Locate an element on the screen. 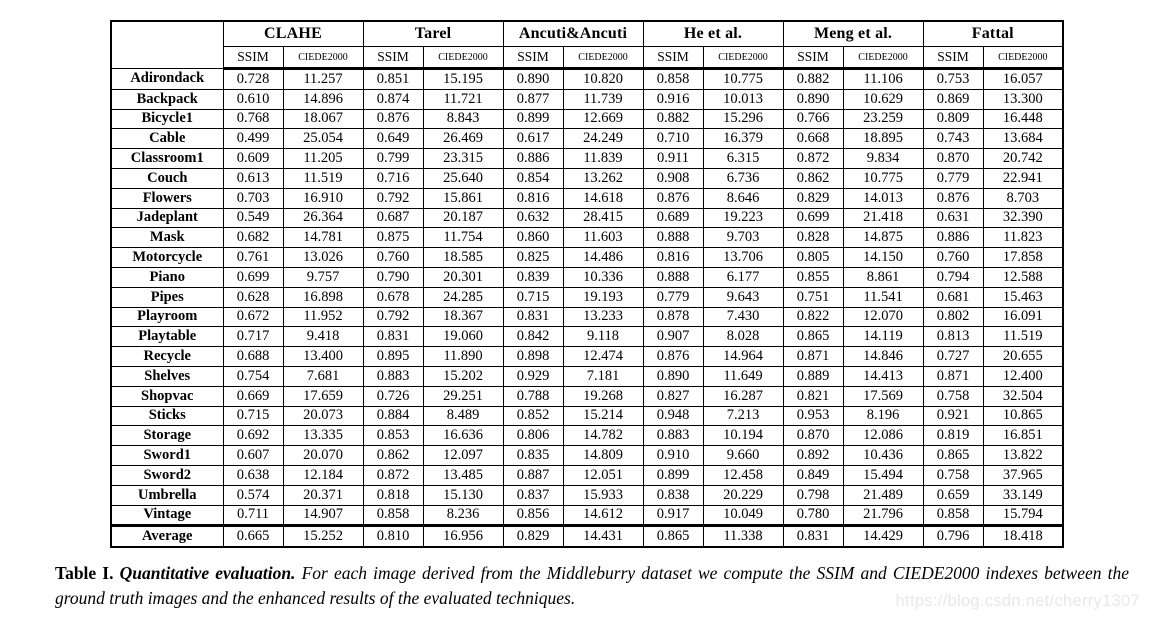 The image size is (1152, 623). row-label: Jadeplant is located at coordinates (167, 218).